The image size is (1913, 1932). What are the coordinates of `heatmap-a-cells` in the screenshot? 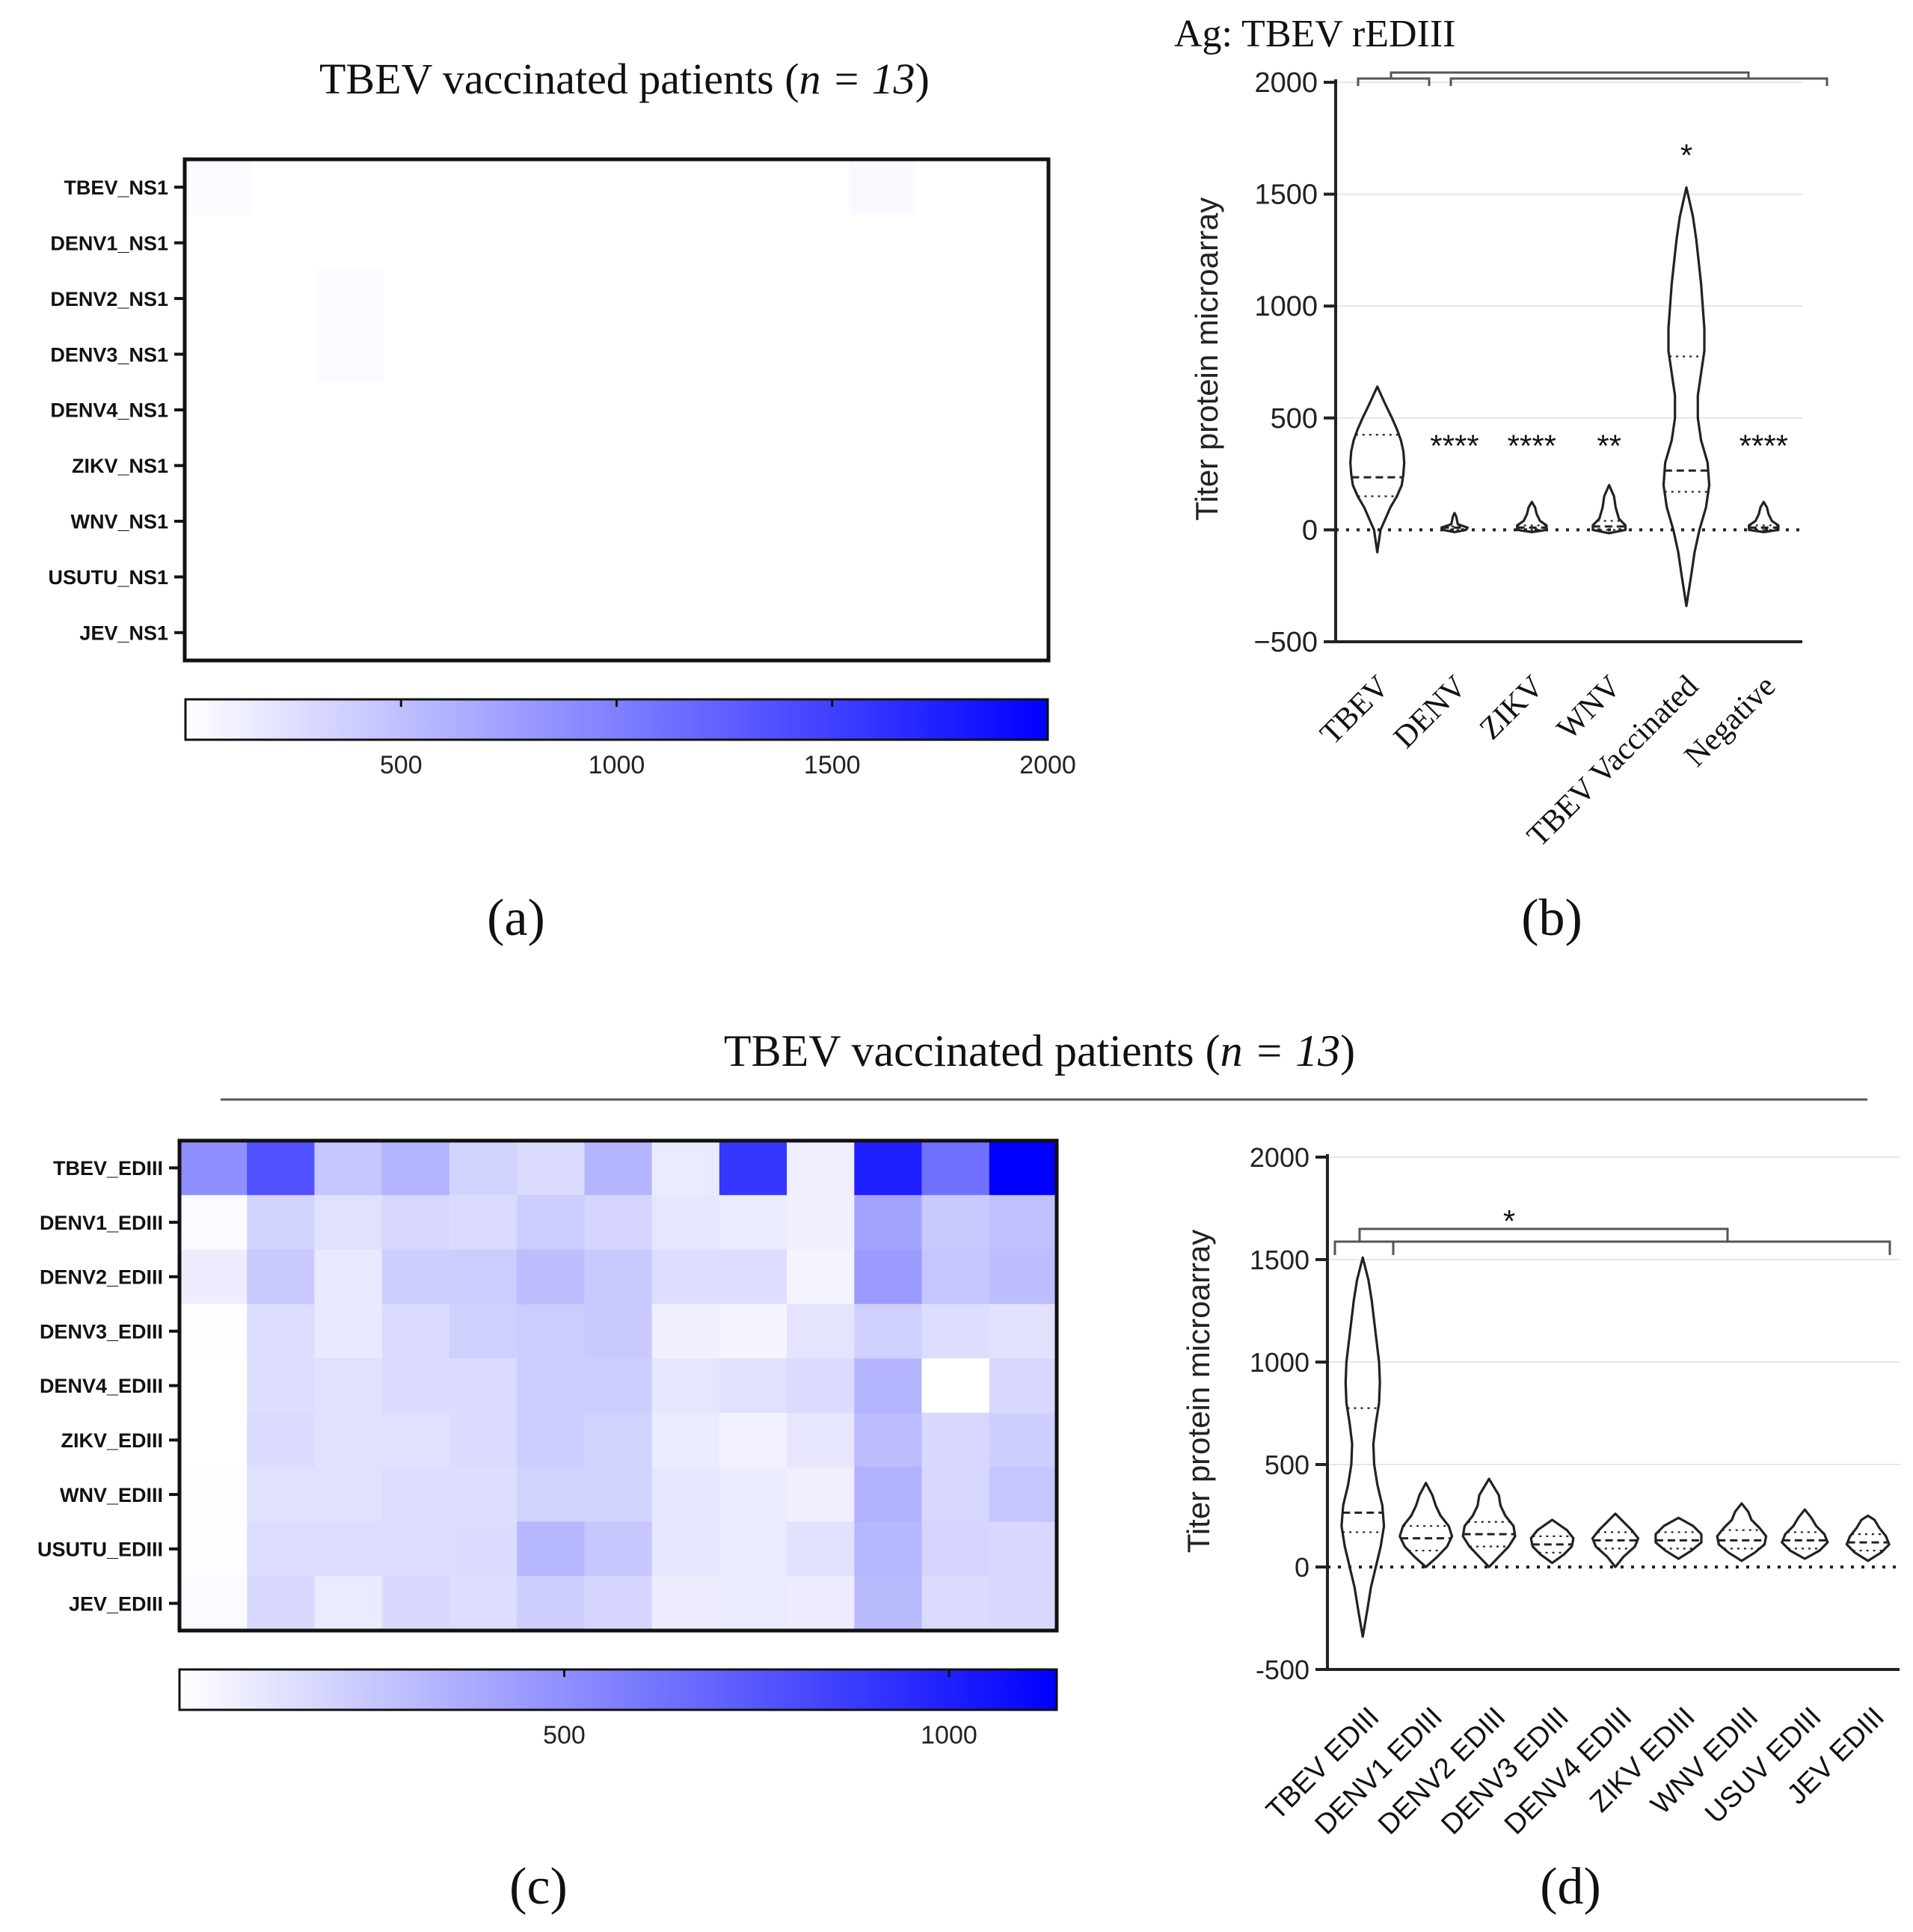 It's located at (617, 410).